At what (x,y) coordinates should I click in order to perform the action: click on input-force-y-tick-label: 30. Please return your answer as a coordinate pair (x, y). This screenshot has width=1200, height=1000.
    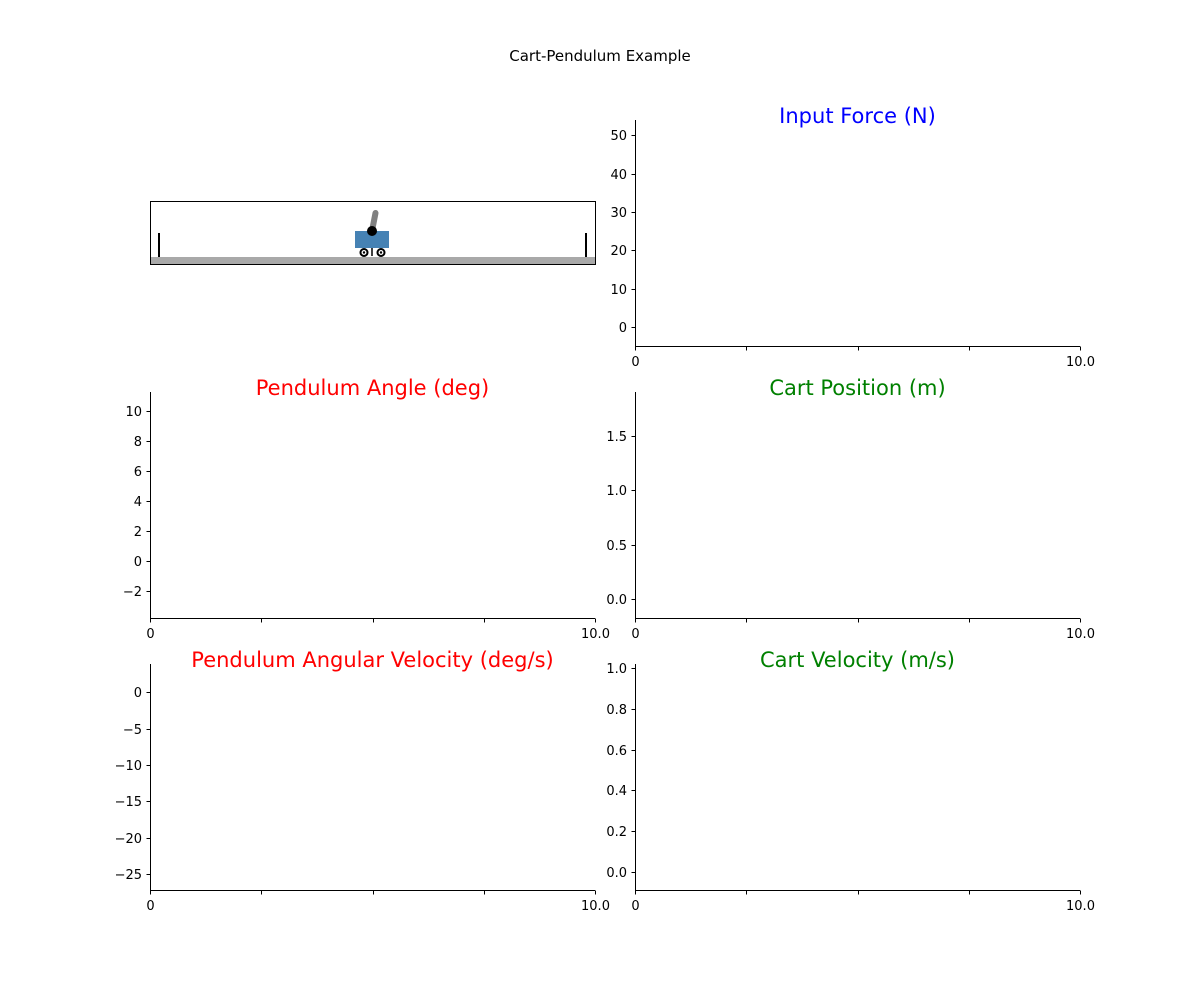
    Looking at the image, I should click on (618, 213).